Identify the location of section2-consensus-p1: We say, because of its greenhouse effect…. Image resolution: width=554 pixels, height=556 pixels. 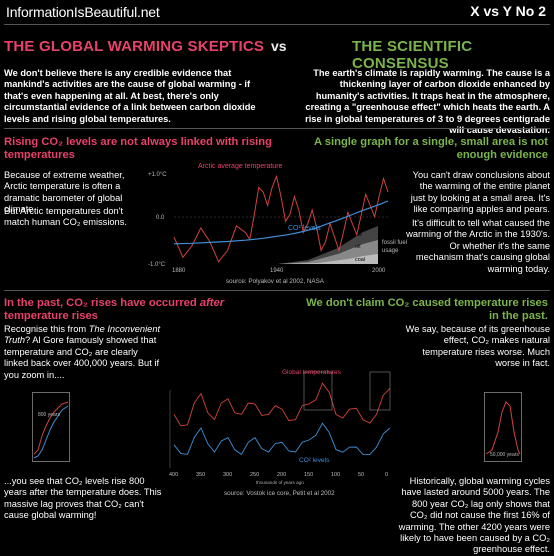
(477, 346).